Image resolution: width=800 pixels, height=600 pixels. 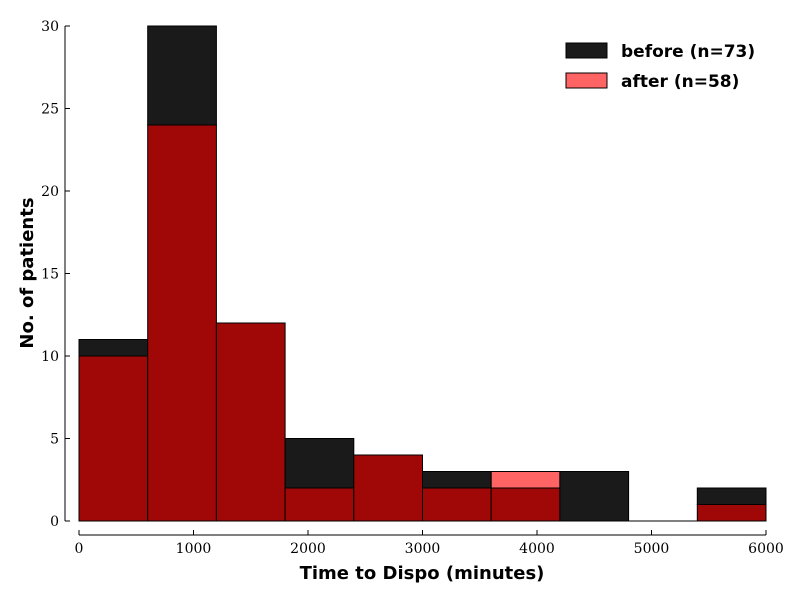 I want to click on y-tick-label: 15, so click(x=50, y=275).